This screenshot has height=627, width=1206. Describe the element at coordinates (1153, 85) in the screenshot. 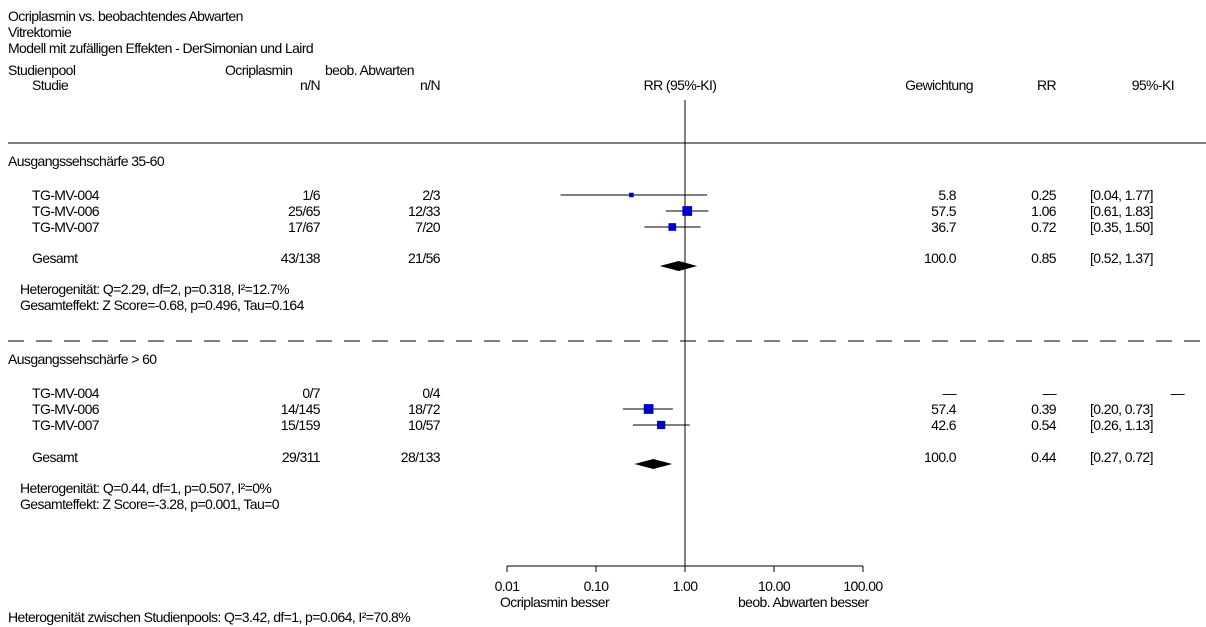

I see `col-header-ci: 95%-KI` at that location.